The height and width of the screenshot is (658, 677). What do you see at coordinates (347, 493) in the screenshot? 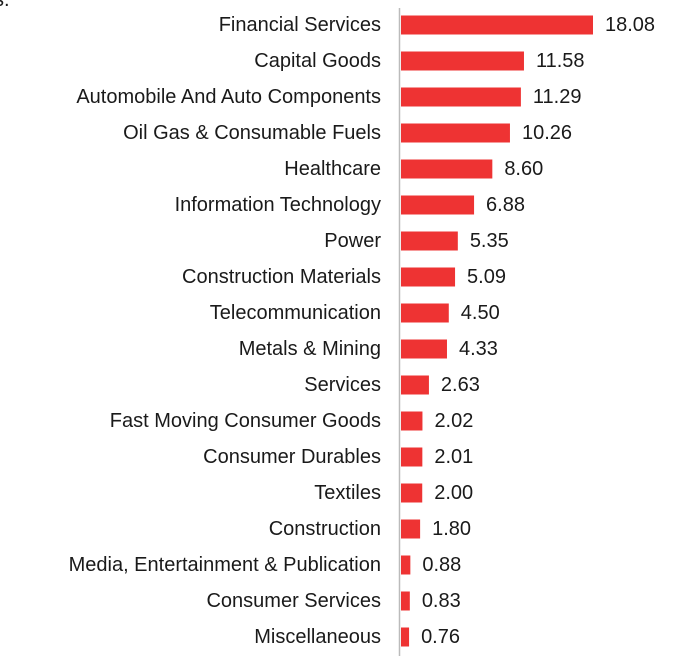
I see `category-label: Textiles` at bounding box center [347, 493].